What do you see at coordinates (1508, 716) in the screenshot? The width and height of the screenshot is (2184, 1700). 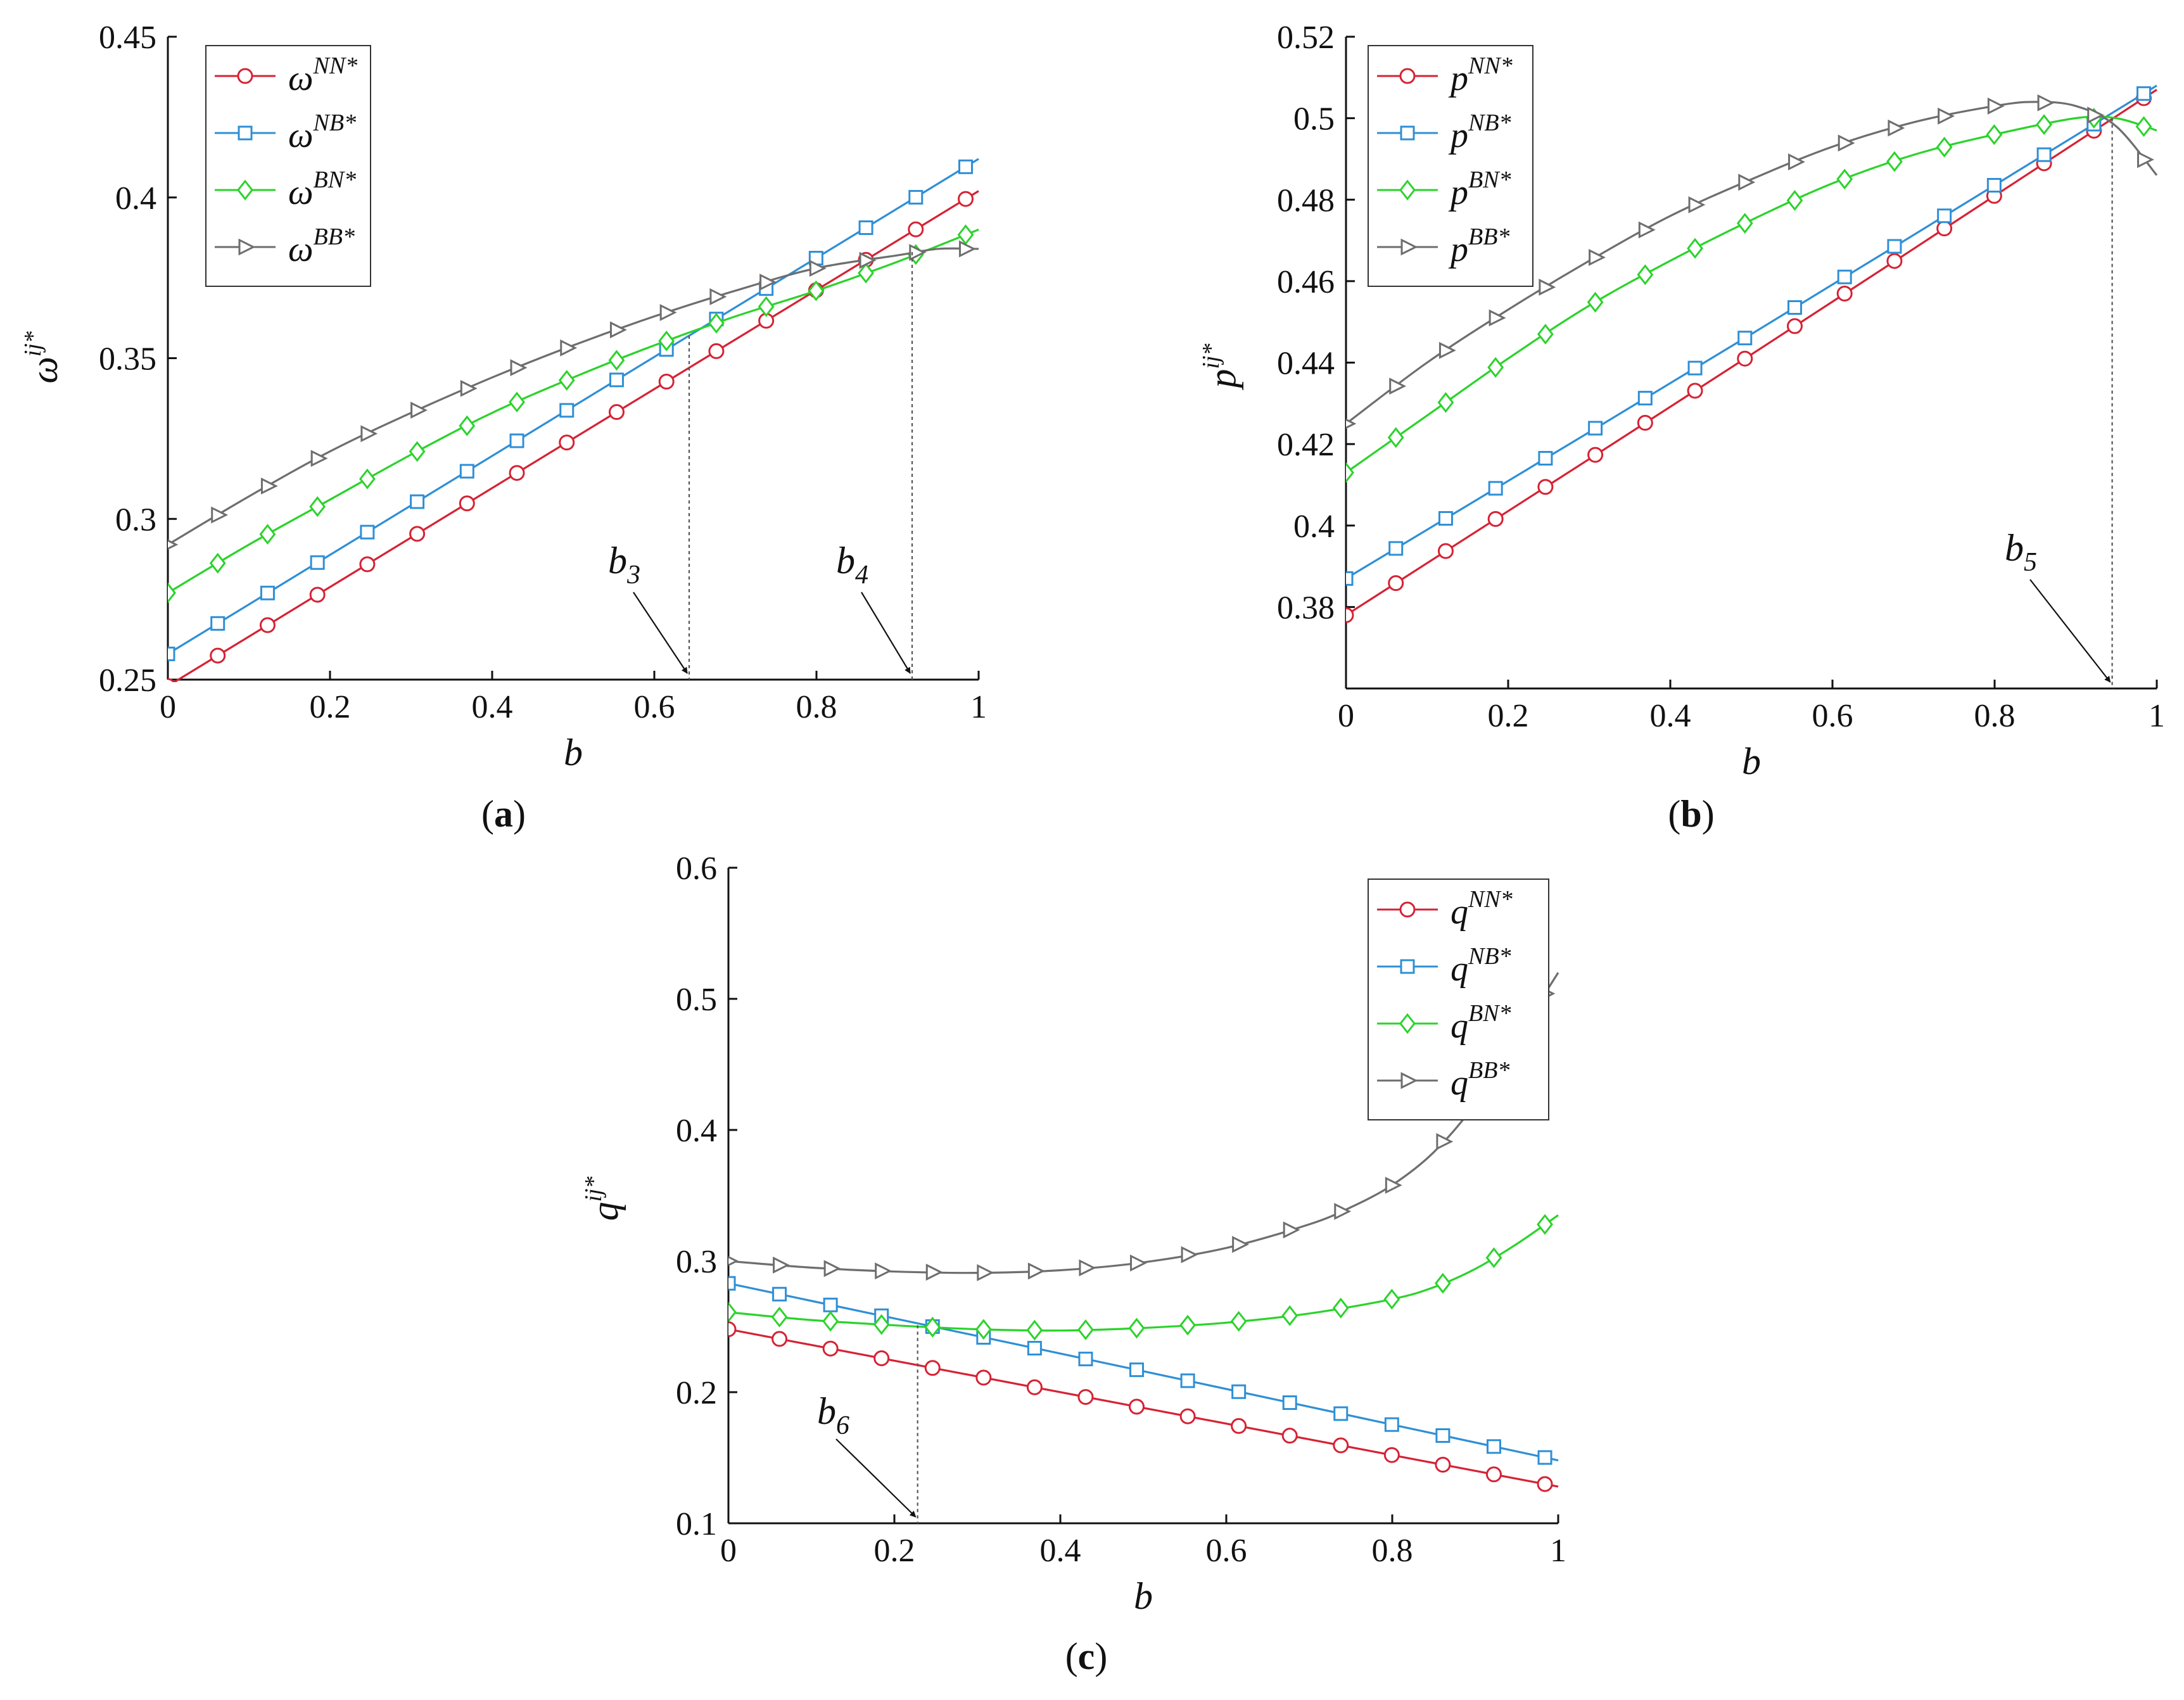 I see `x-tick-label: 0.2` at bounding box center [1508, 716].